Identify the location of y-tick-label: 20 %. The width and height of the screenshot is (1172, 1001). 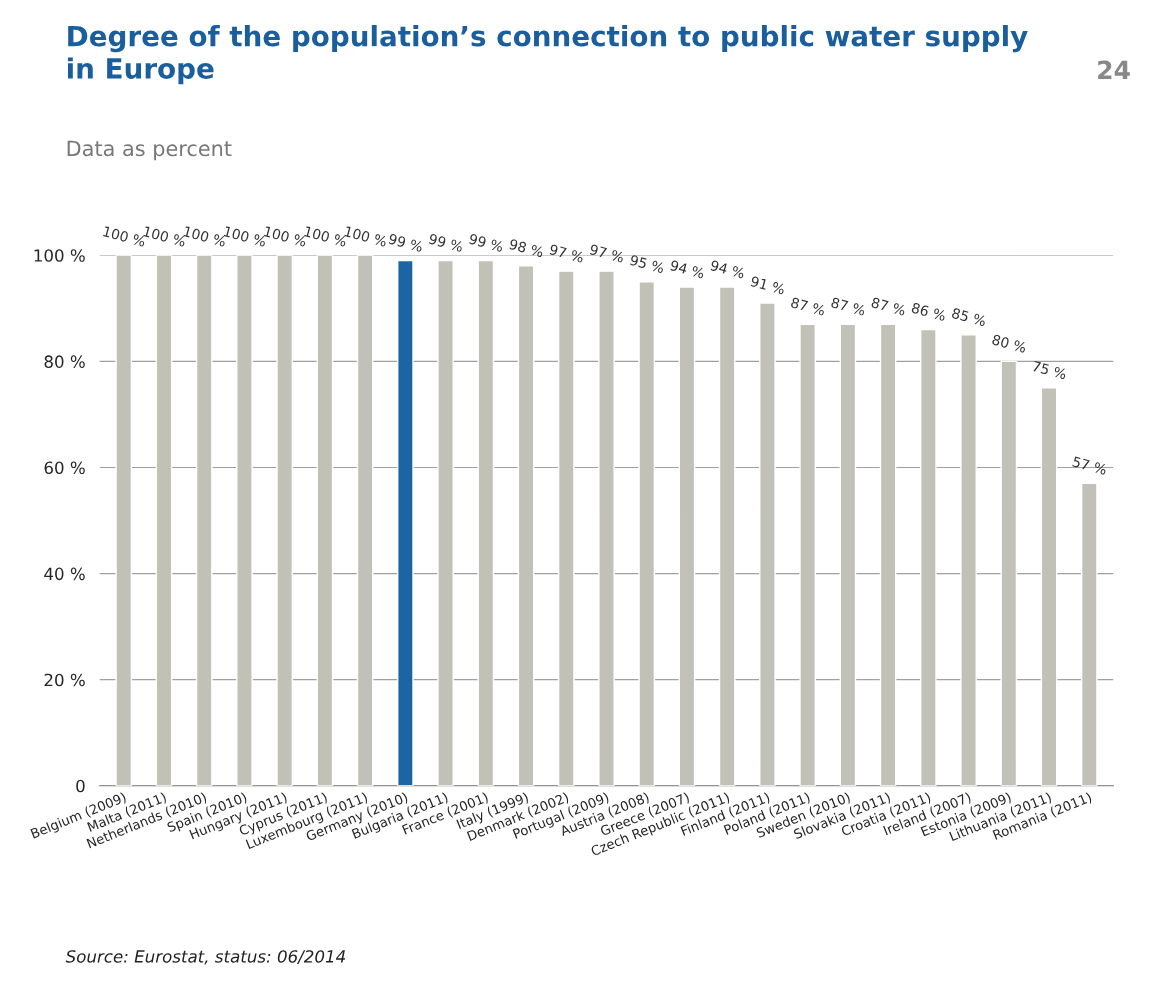
(64, 680).